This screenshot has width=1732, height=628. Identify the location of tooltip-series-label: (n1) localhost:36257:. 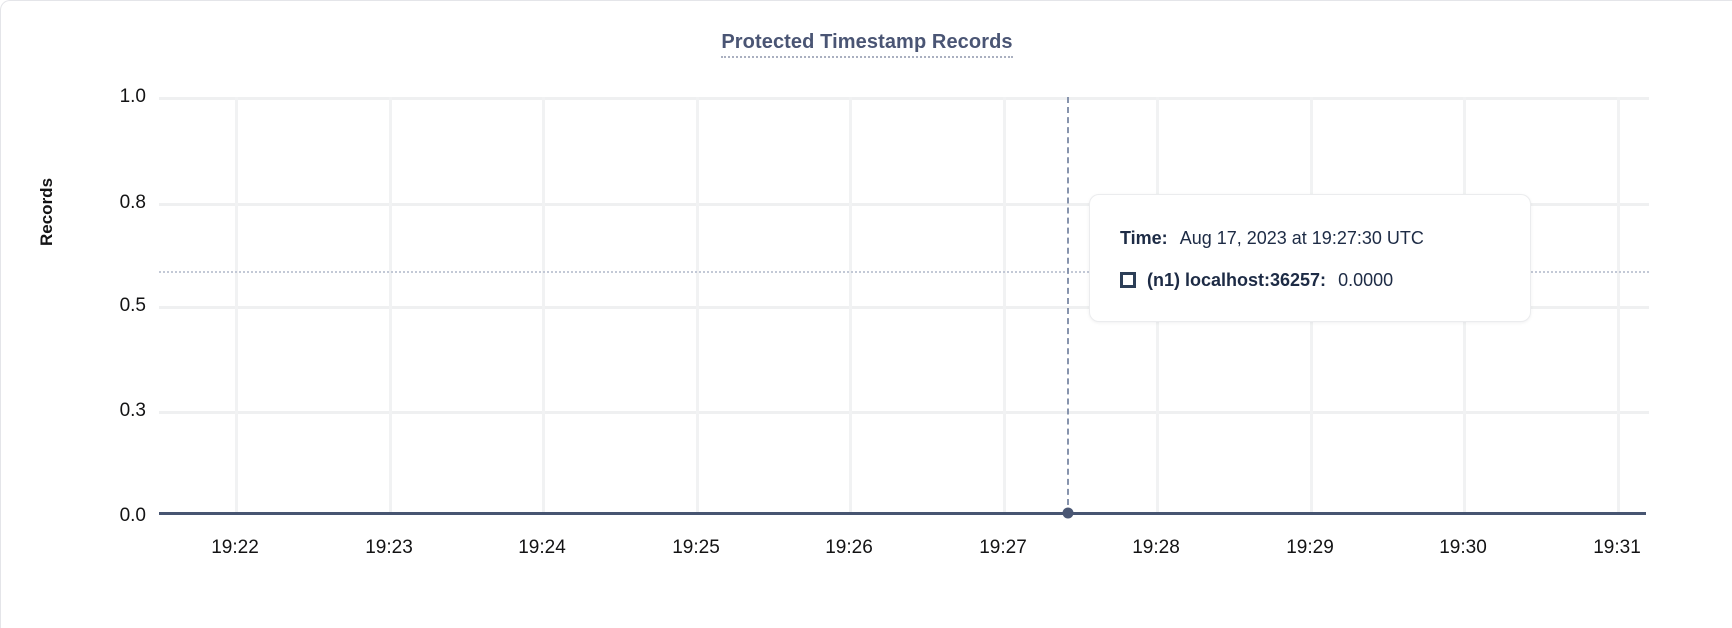
(1237, 279).